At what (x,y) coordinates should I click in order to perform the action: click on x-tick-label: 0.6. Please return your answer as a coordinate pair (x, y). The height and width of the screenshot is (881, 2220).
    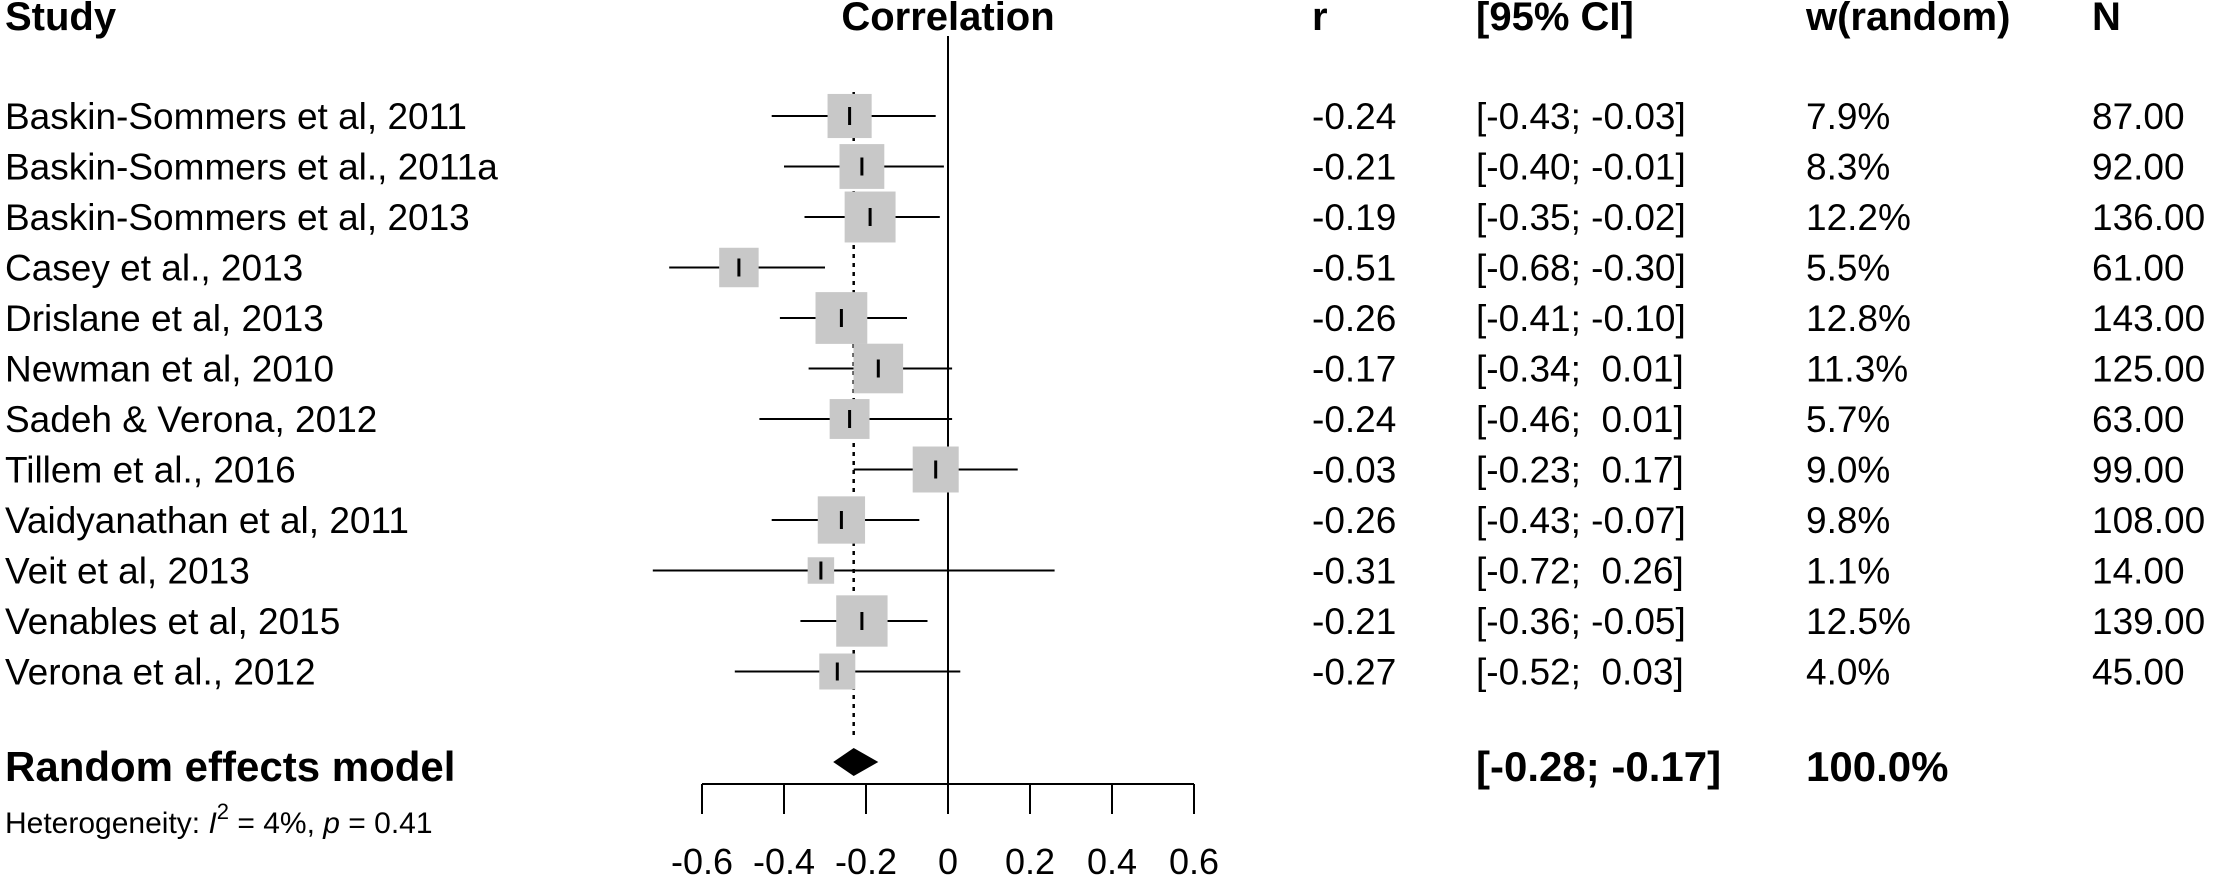
    Looking at the image, I should click on (1194, 861).